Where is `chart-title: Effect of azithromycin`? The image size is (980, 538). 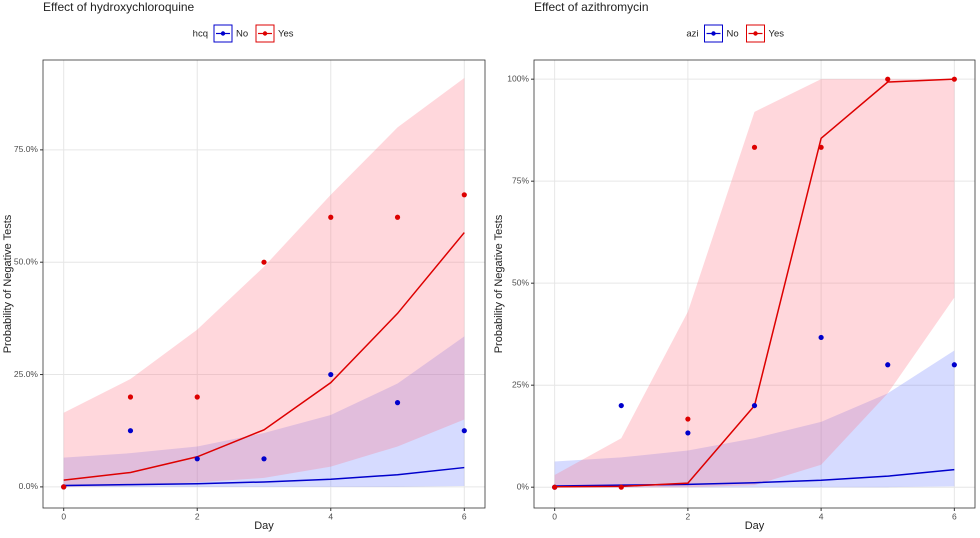 chart-title: Effect of azithromycin is located at coordinates (591, 7).